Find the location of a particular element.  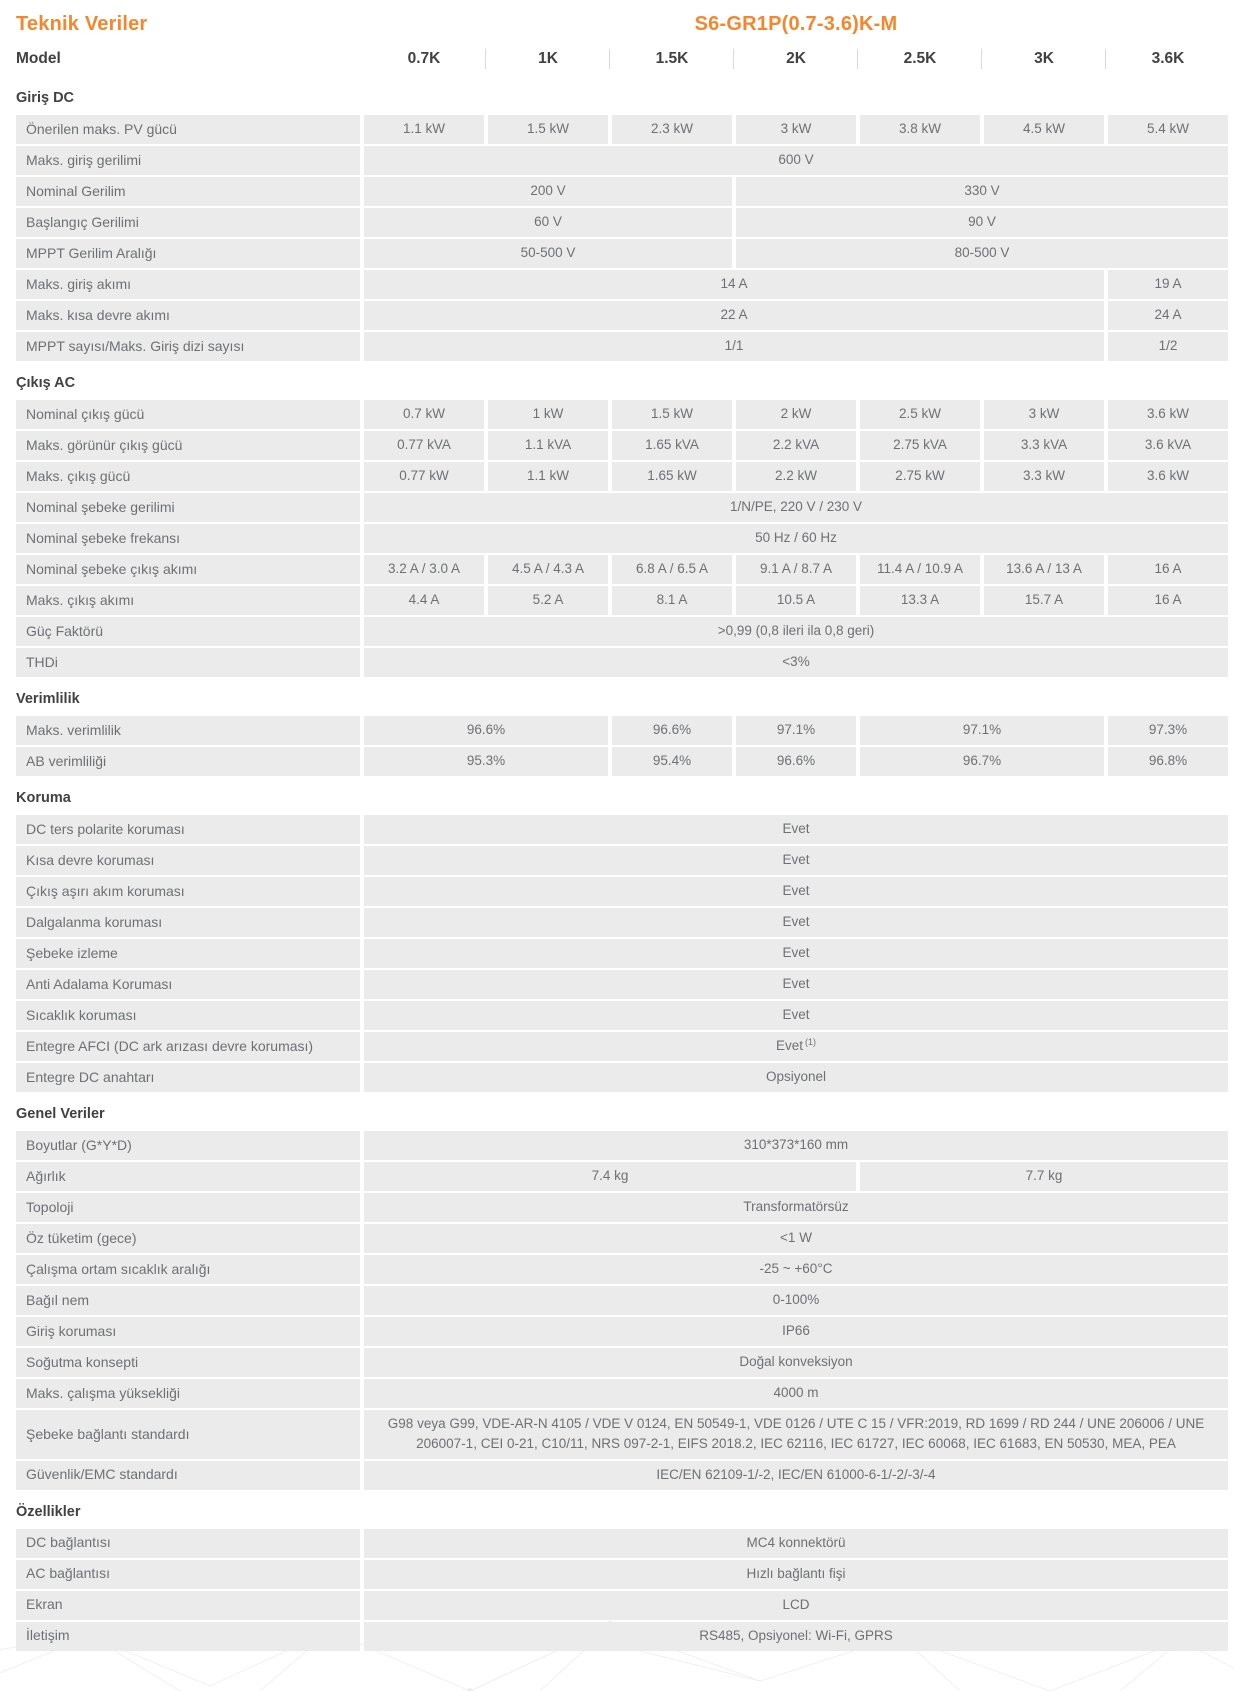

spec-label: Şebeke bağlantı standardı is located at coordinates (188, 1434).